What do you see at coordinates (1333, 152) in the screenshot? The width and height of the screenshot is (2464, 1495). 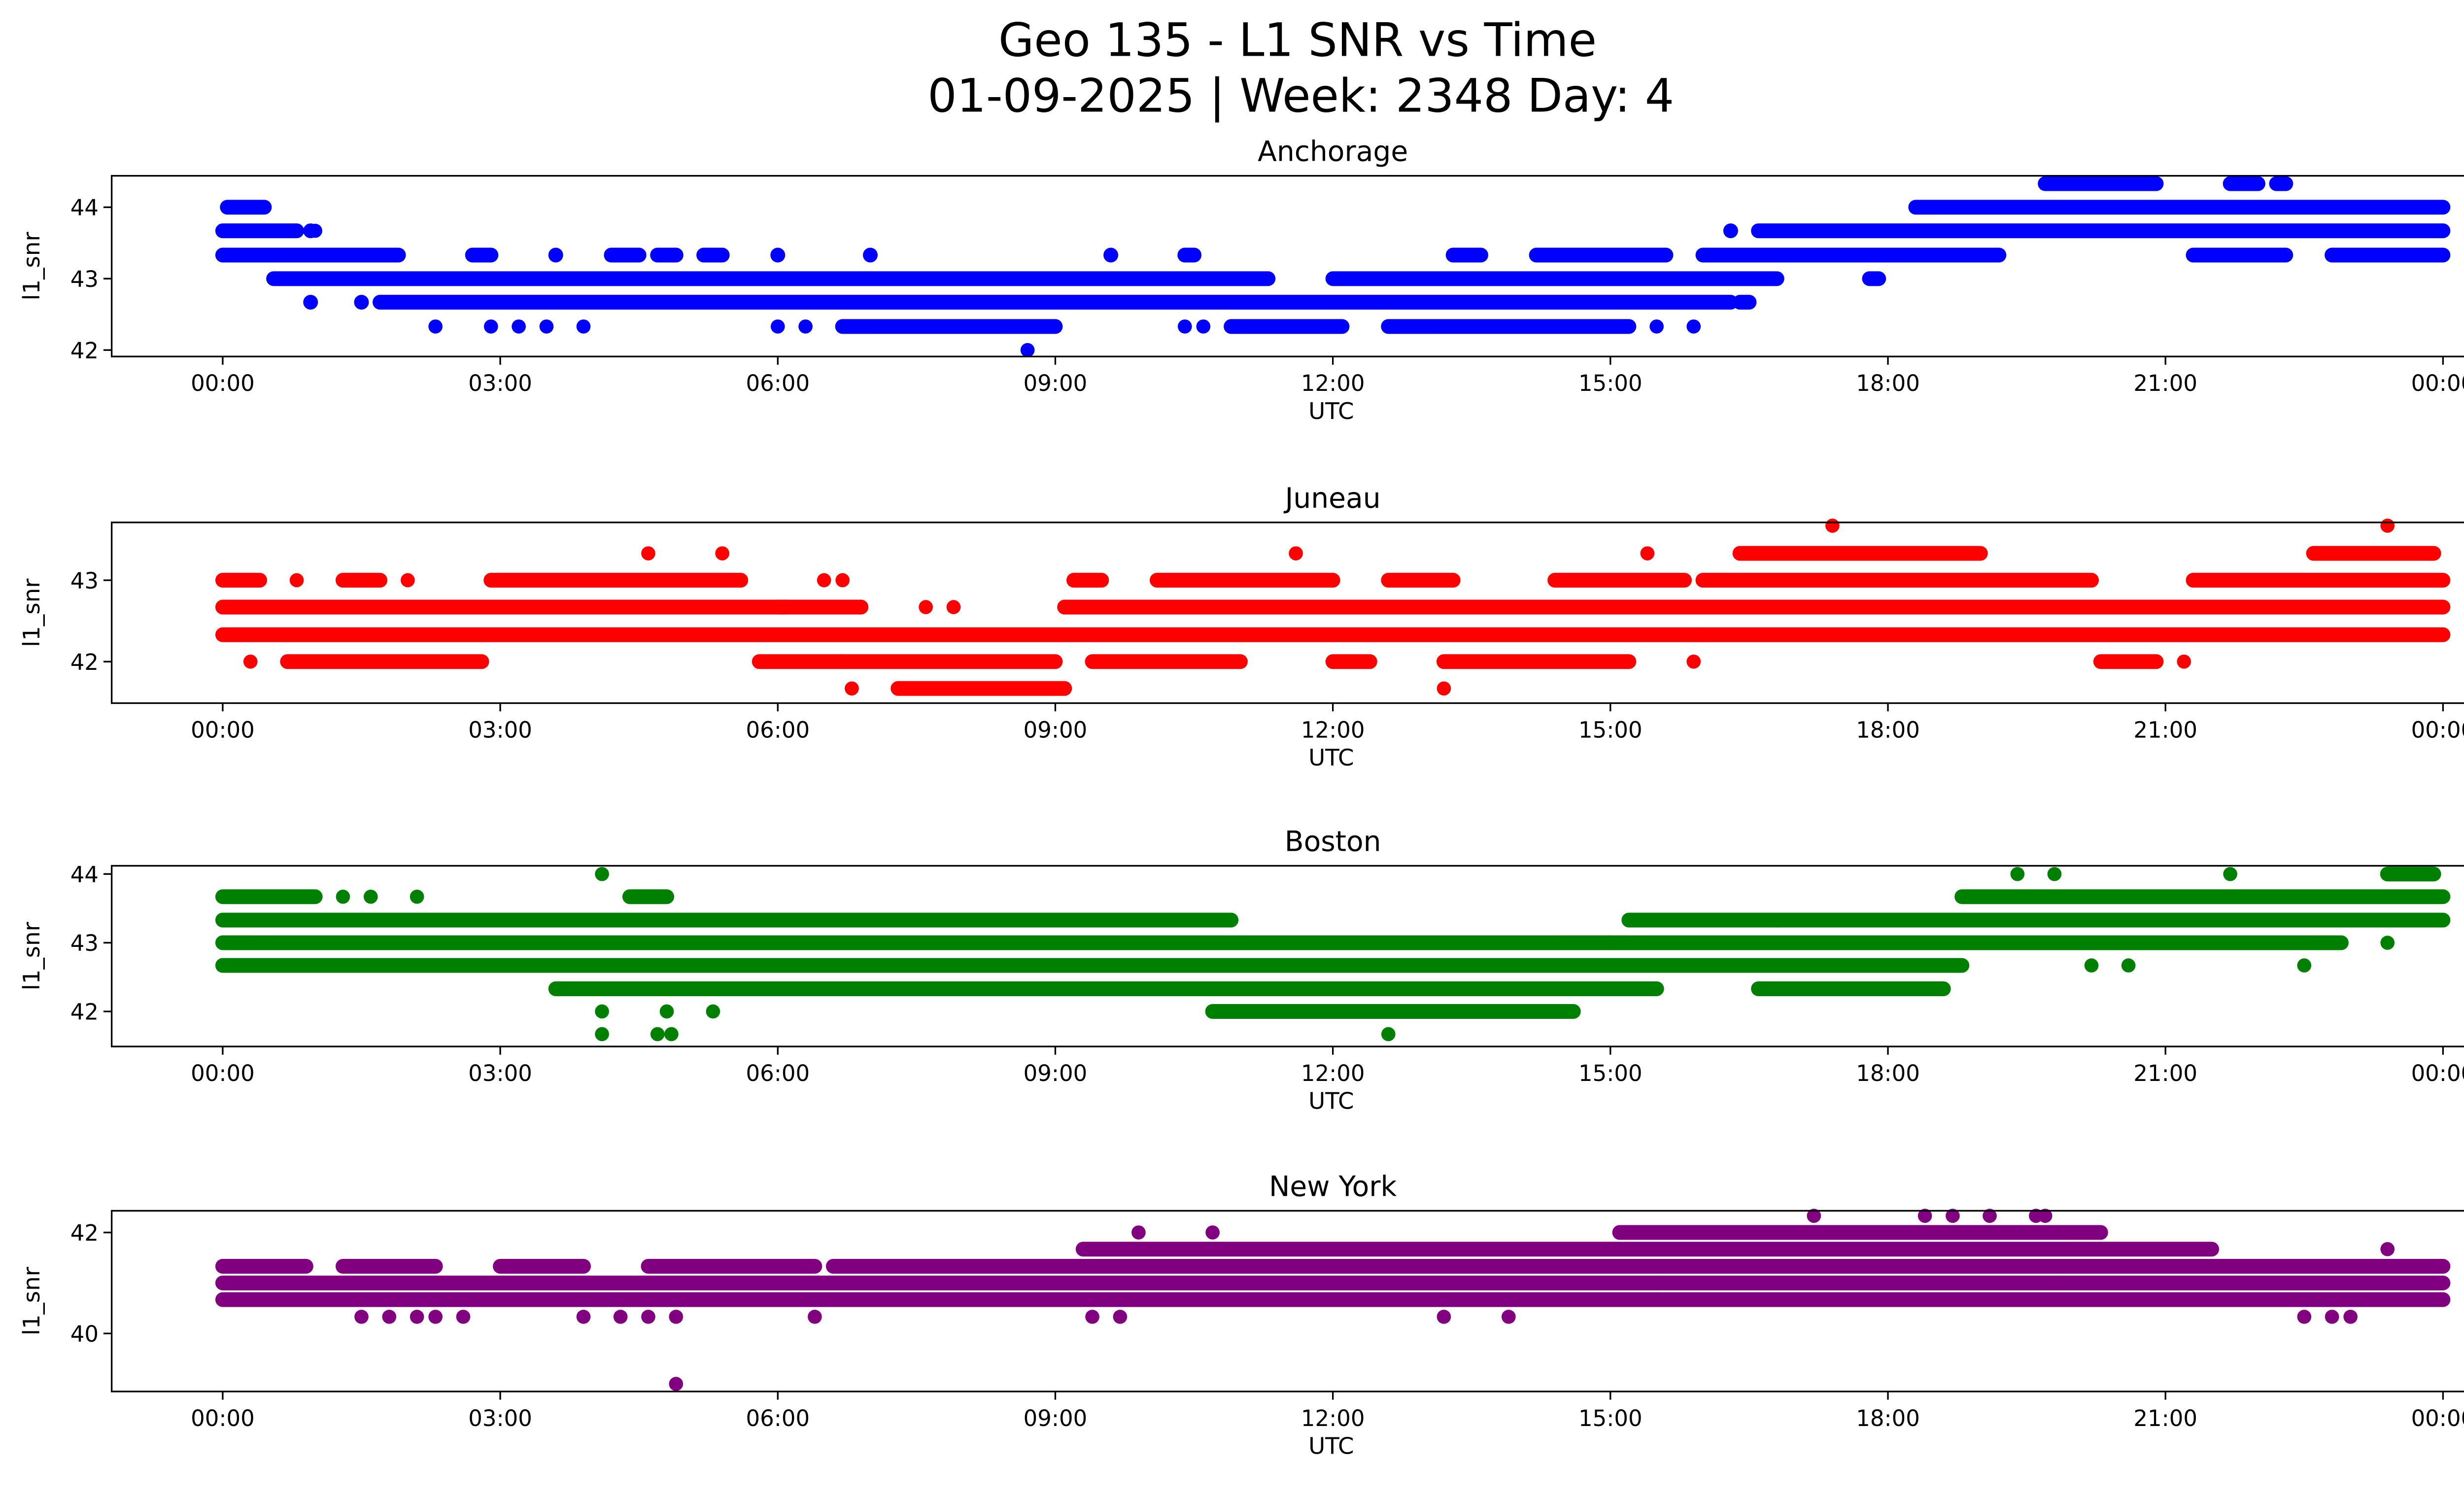 I see `subplot-title: Anchorage` at bounding box center [1333, 152].